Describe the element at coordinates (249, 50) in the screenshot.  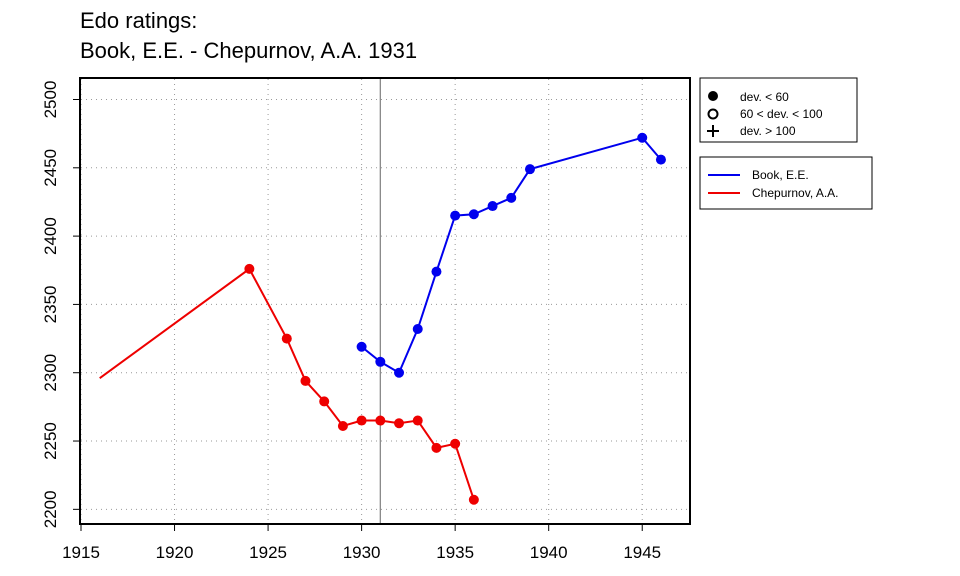
I see `chart-title-line-2: Book, E.E. - Chepurnov, A.A. 1931` at that location.